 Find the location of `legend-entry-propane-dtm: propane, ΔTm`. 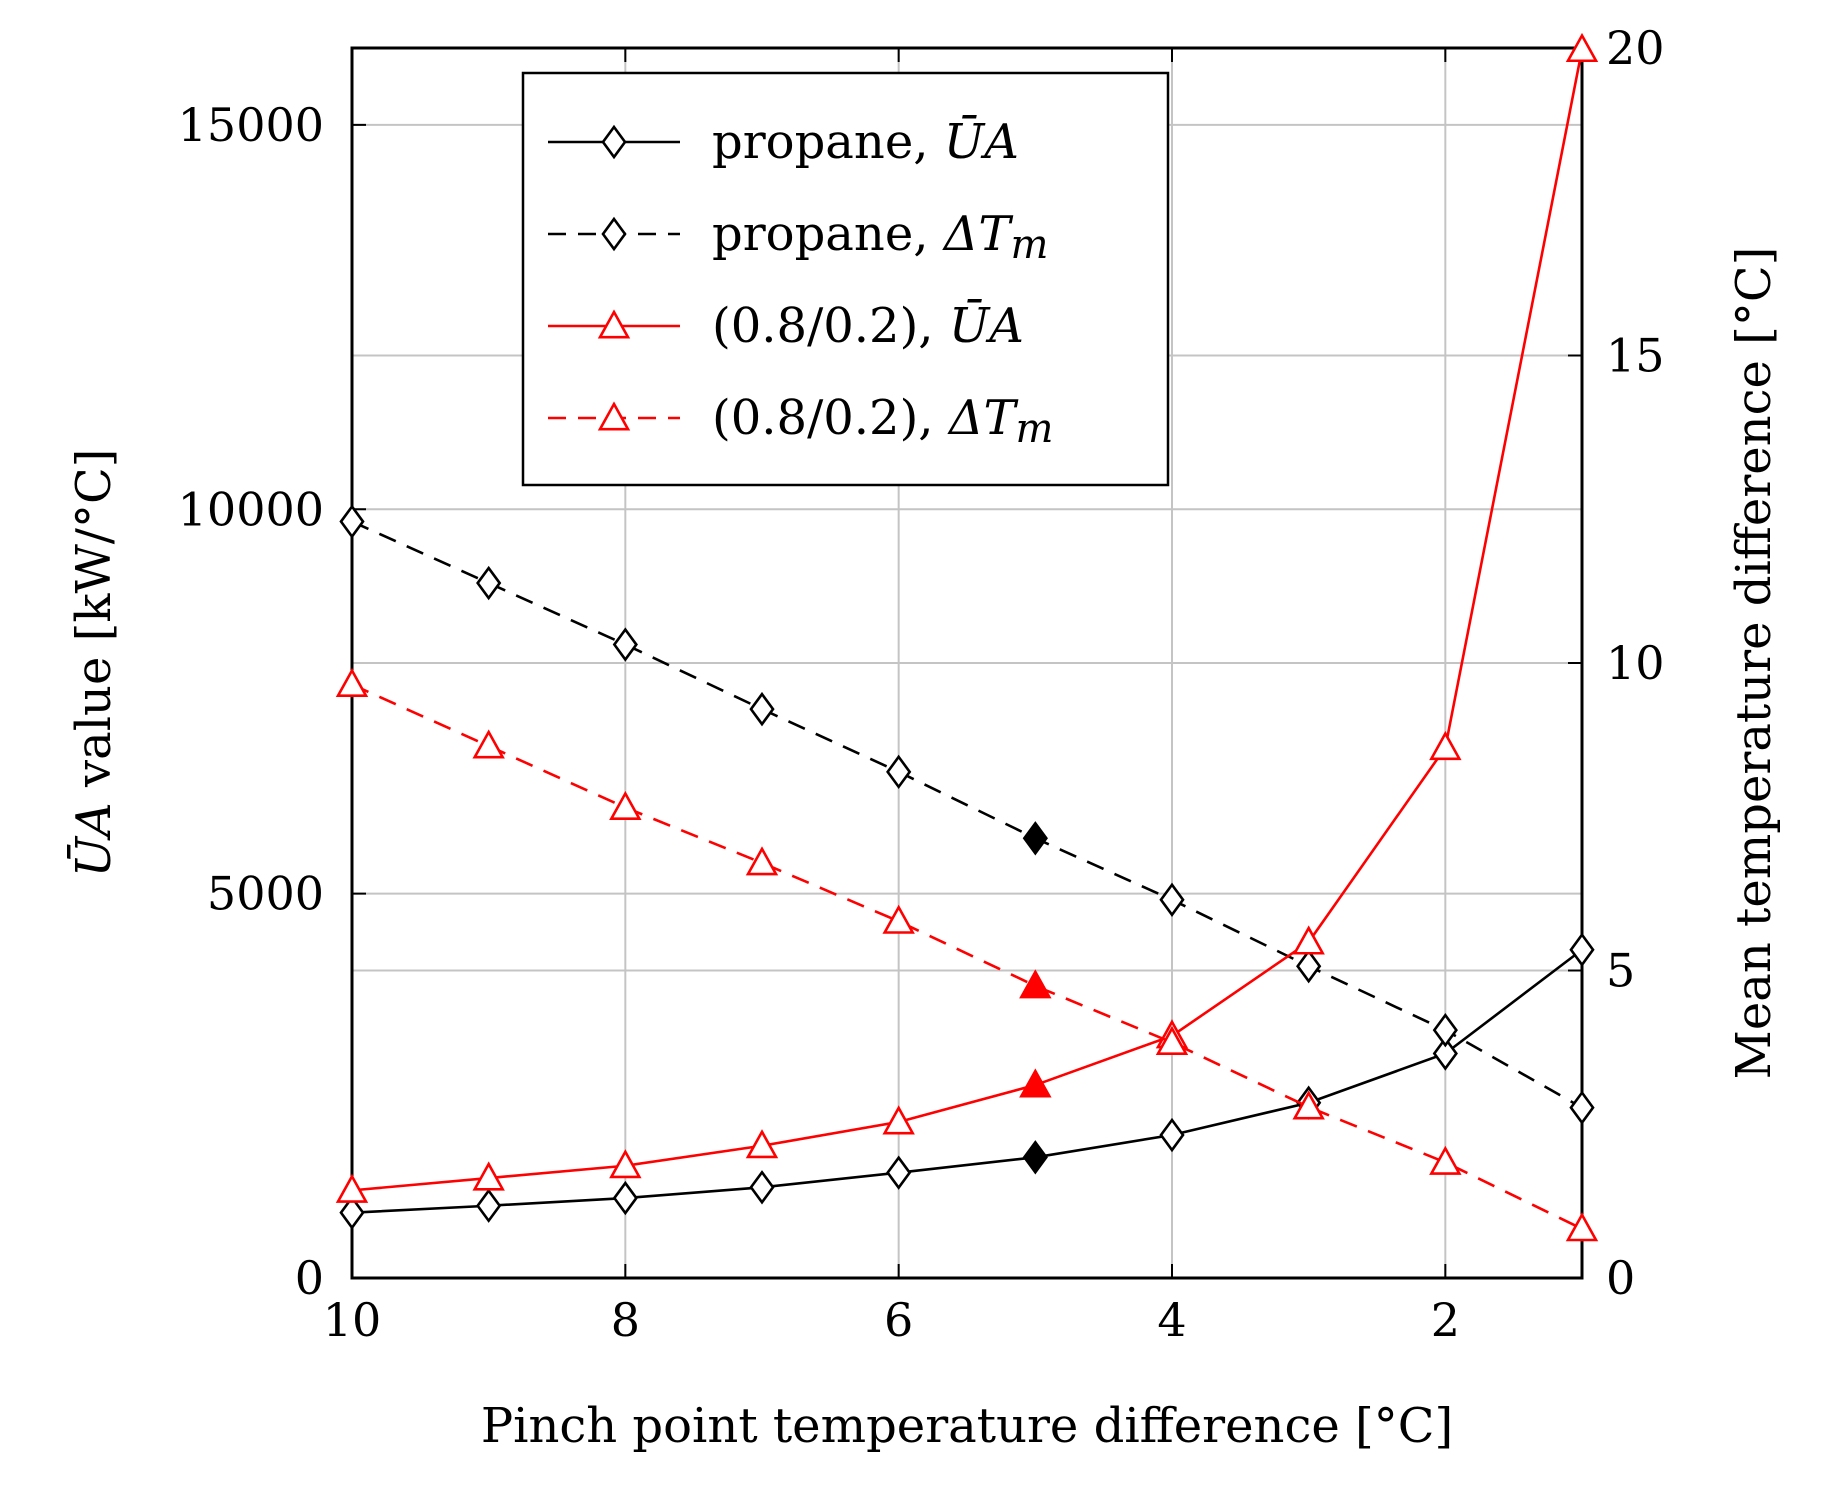

legend-entry-propane-dtm: propane, ΔTm is located at coordinates (798, 237).